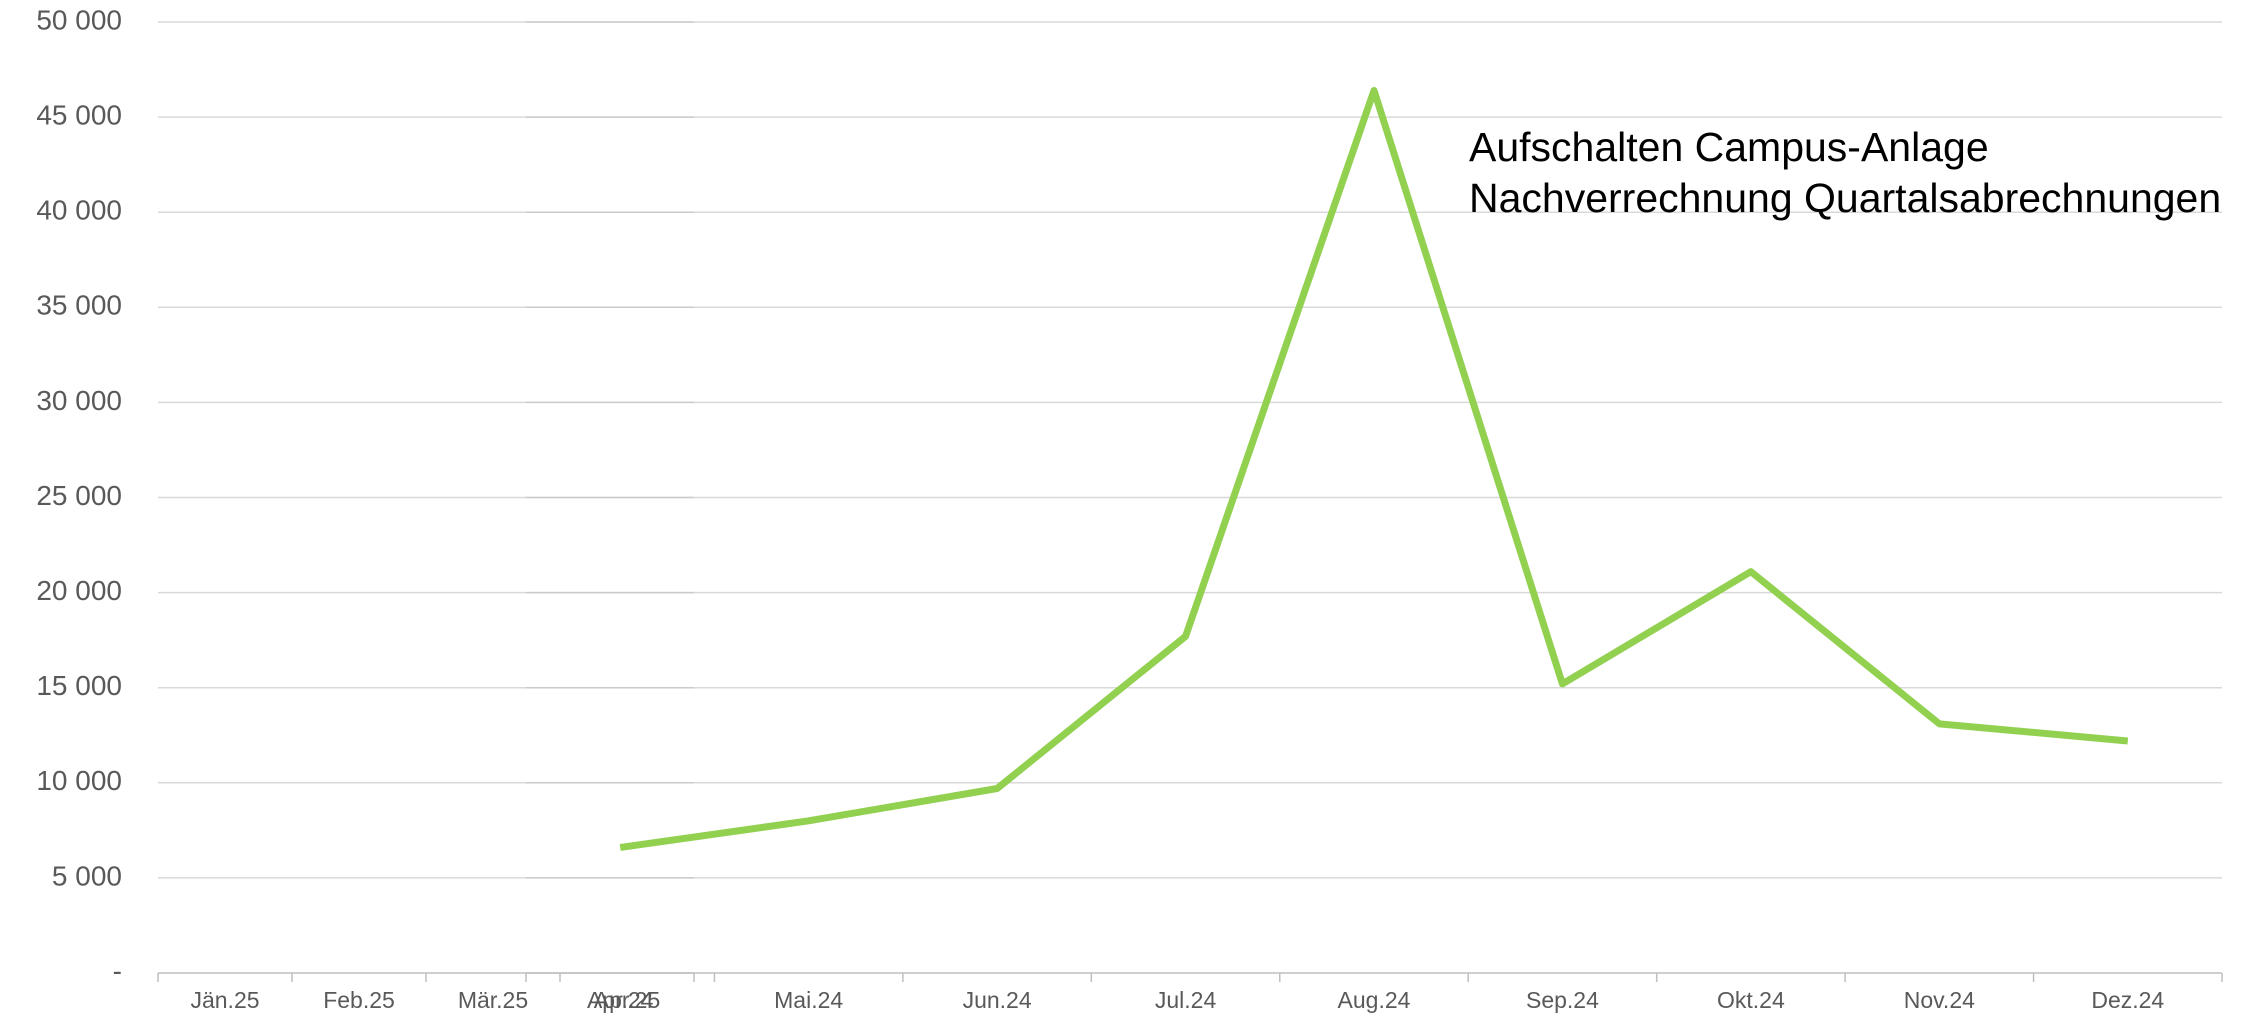 The width and height of the screenshot is (2254, 1015). I want to click on y-tick-label: 40 000, so click(79, 210).